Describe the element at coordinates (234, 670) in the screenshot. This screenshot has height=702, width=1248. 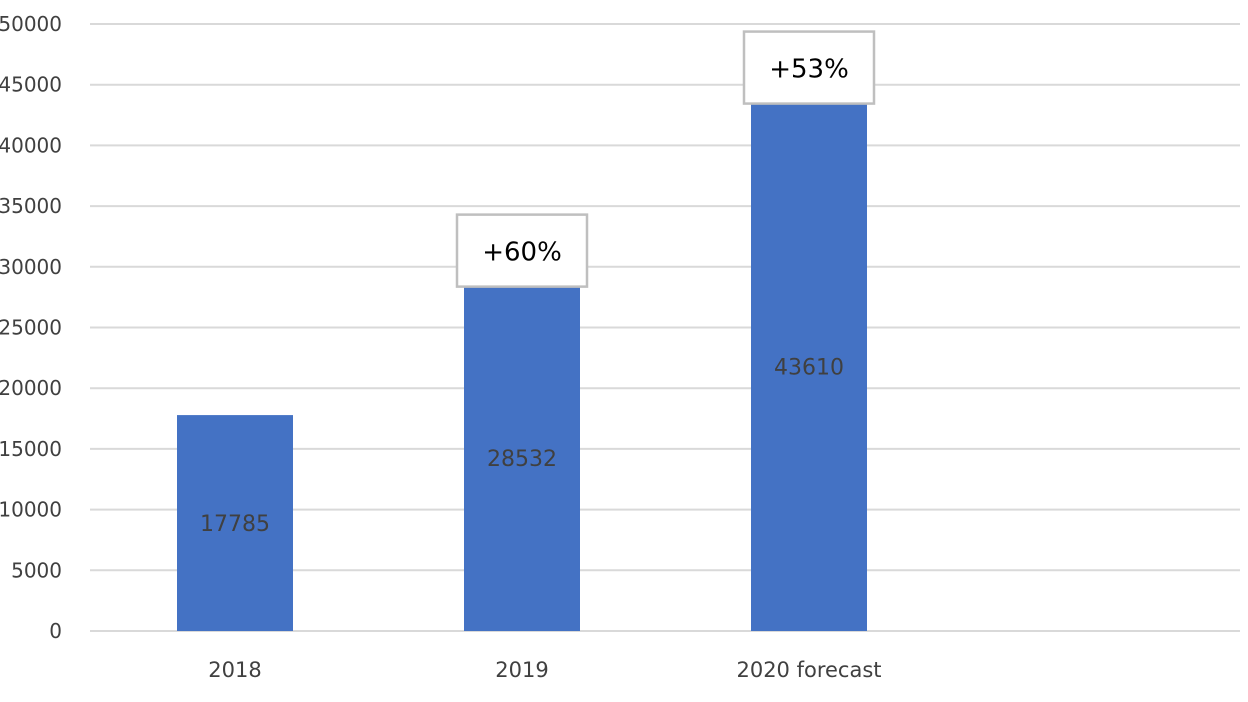
I see `x-tick-label-2018: 2018` at that location.